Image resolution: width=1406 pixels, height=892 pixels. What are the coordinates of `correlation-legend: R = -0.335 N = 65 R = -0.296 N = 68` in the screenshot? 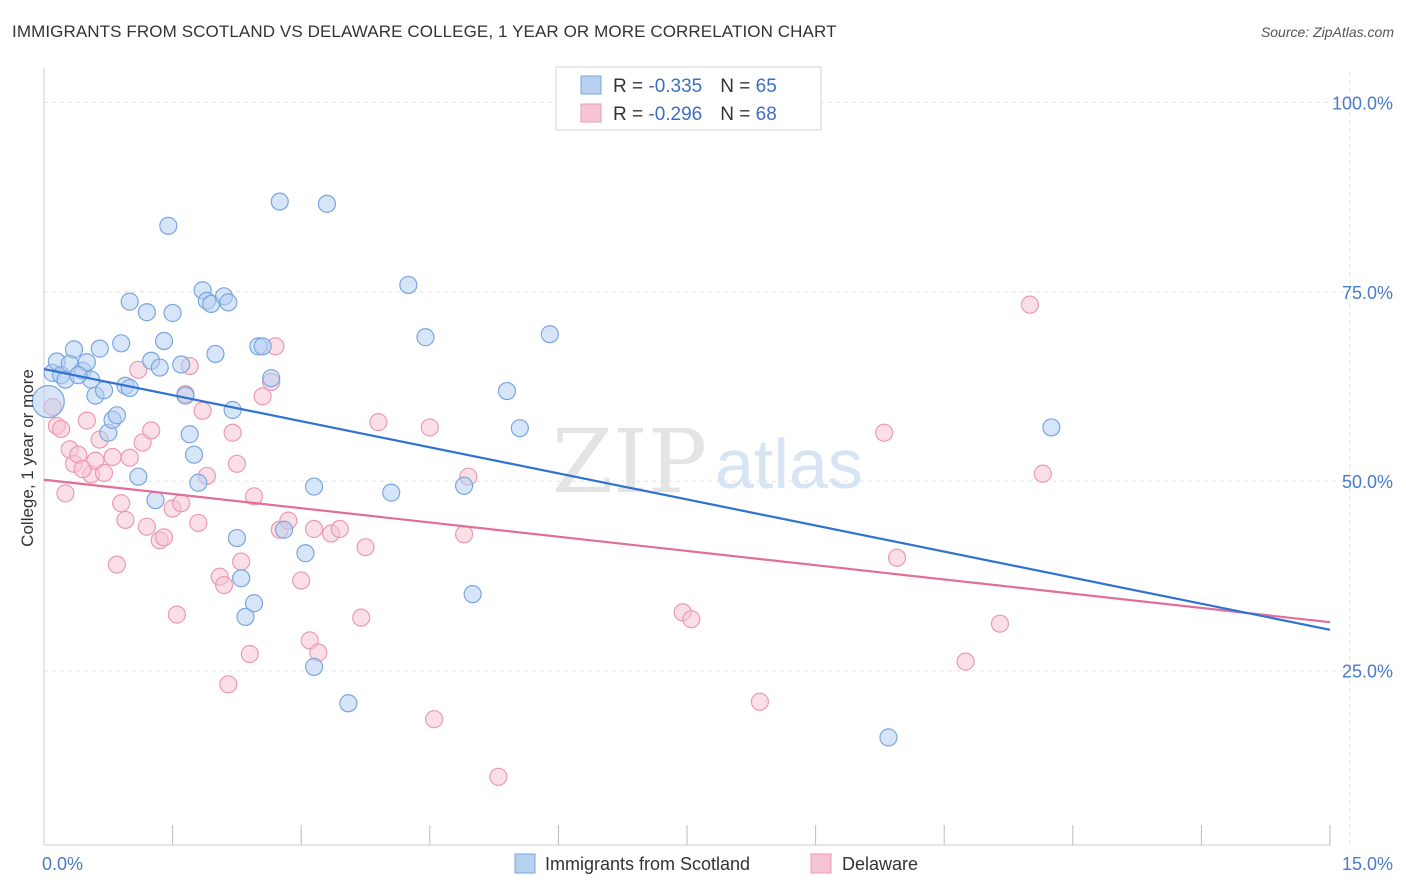 It's located at (688, 98).